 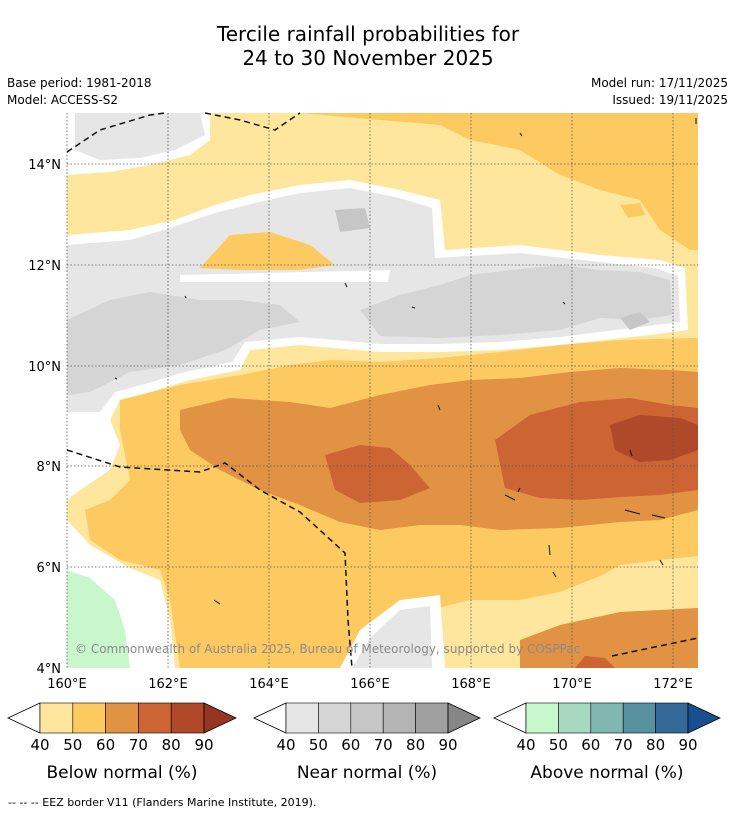 I want to click on region-white-strip, so click(x=285, y=276).